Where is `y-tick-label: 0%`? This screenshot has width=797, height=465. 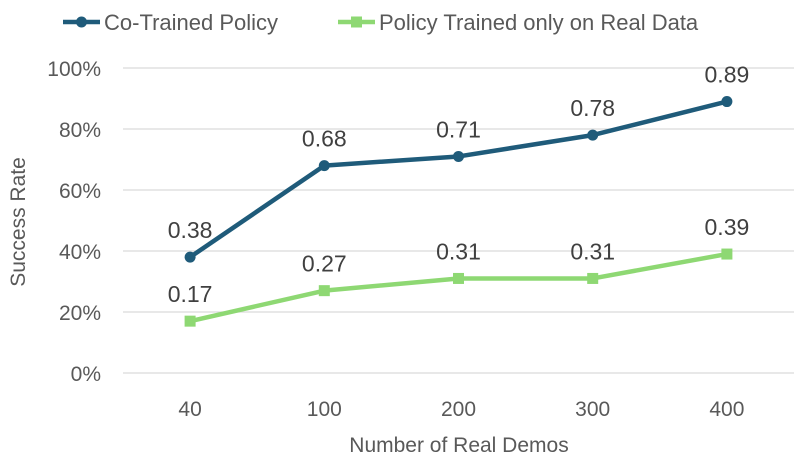
y-tick-label: 0% is located at coordinates (86, 374).